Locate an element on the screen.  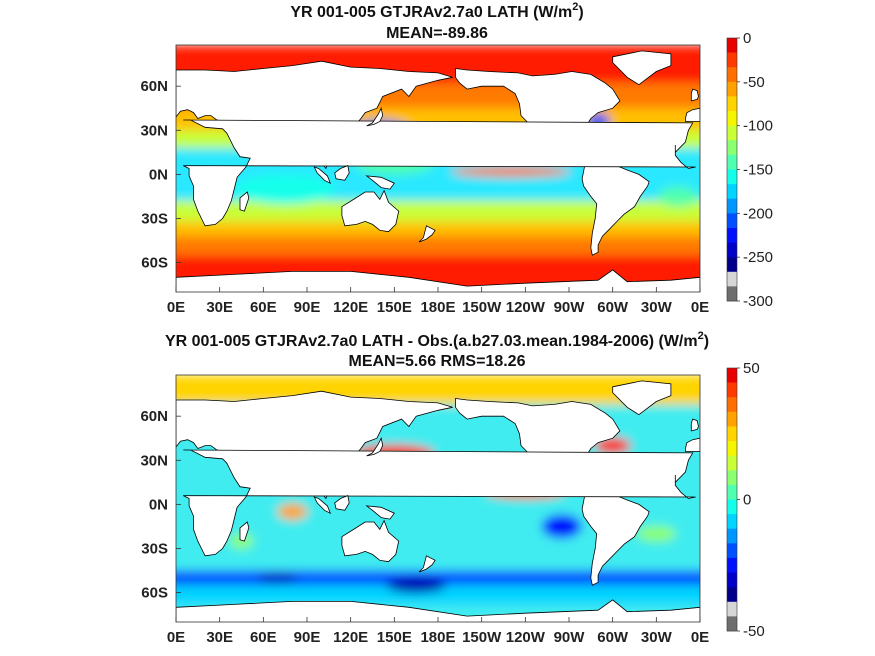
colorbar-tick-label: 50 is located at coordinates (751, 368).